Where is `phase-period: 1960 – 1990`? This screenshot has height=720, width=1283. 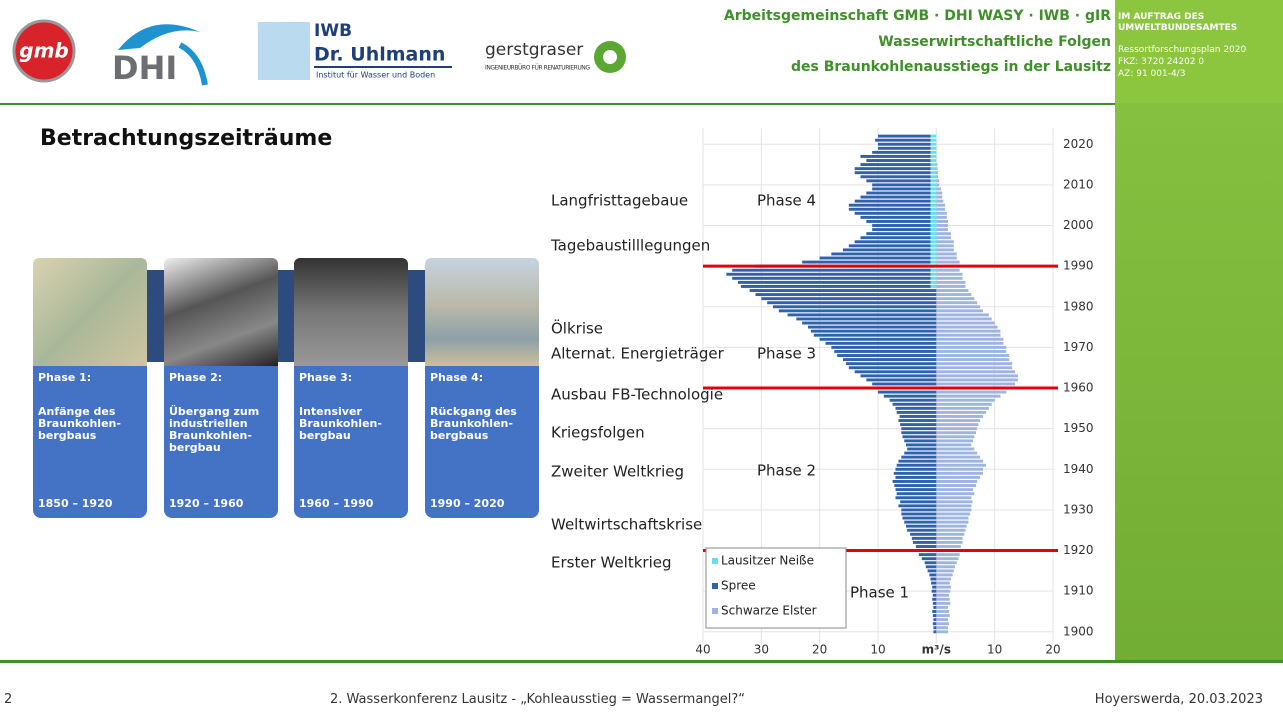
phase-period: 1960 – 1990 is located at coordinates (336, 503).